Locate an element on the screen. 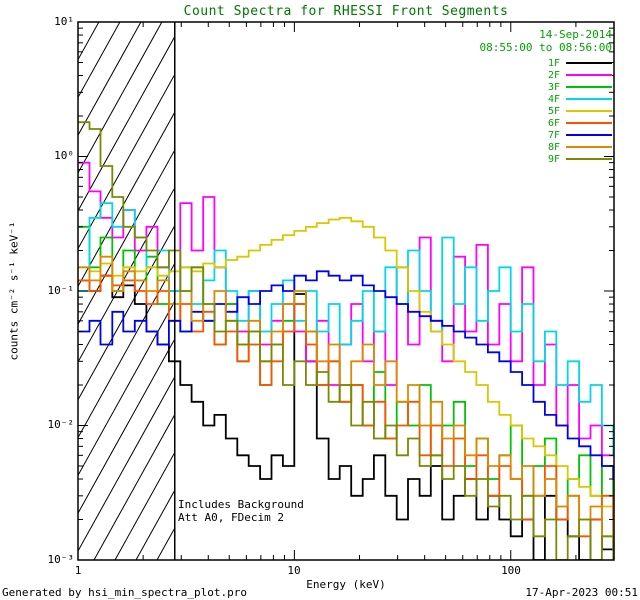  legend-item: 5F is located at coordinates (580, 111).